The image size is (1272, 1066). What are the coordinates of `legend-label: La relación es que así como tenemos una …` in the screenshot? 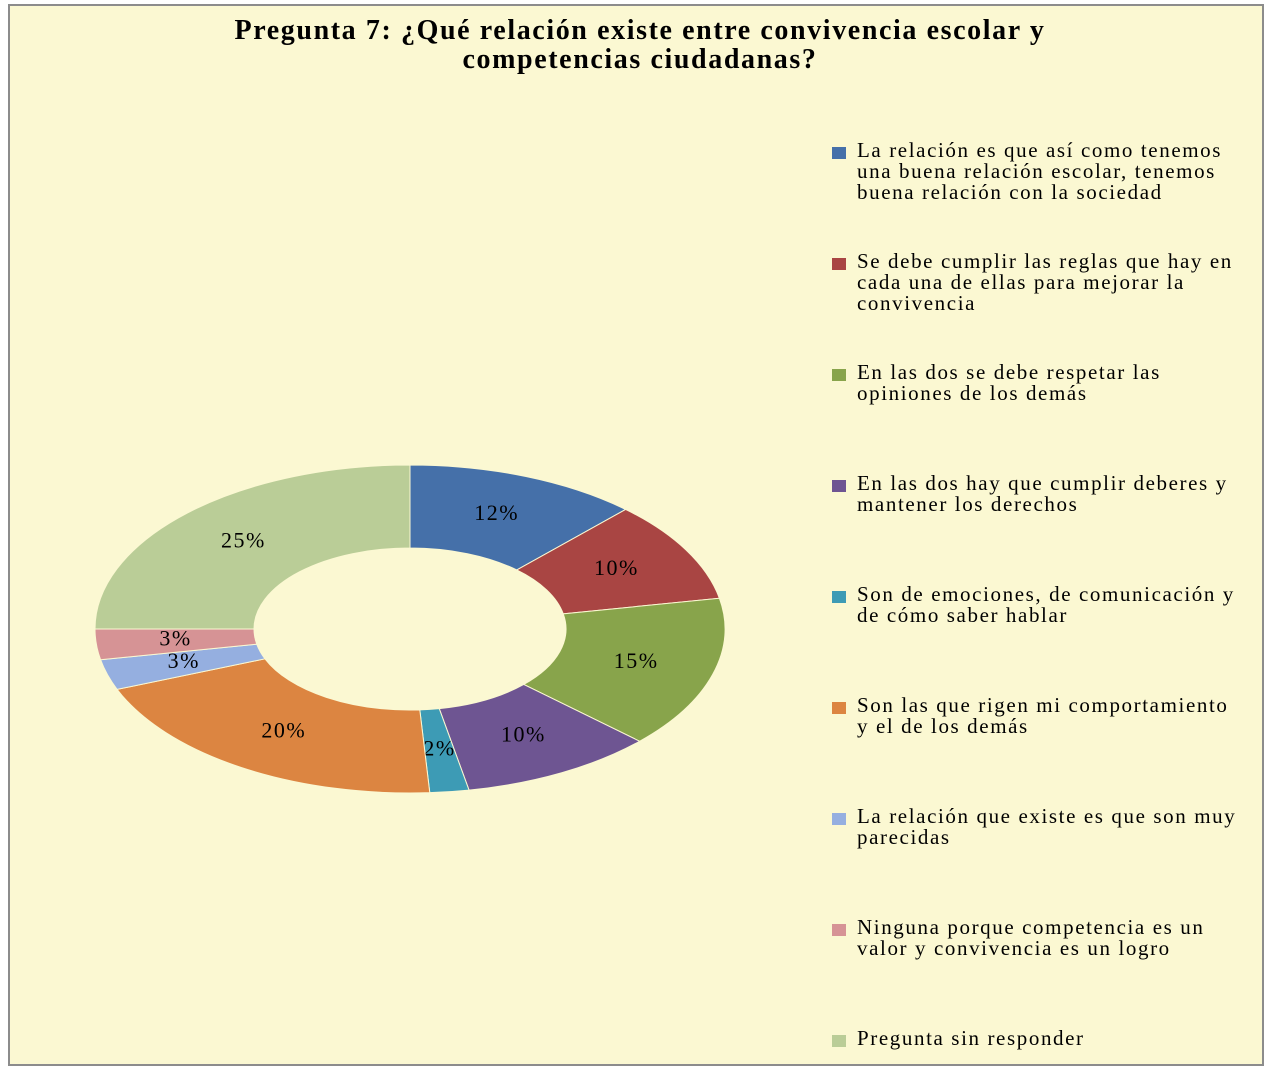 It's located at (1040, 171).